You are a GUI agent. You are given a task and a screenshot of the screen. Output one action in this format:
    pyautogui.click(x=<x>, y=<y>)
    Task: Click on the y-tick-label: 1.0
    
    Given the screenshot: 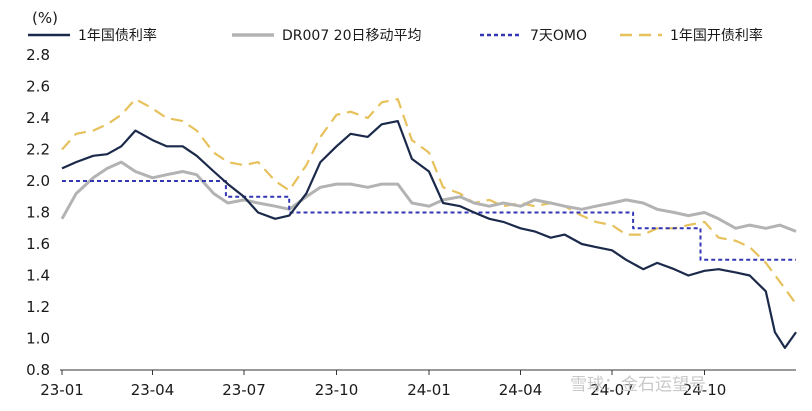 What is the action you would take?
    pyautogui.click(x=38, y=339)
    